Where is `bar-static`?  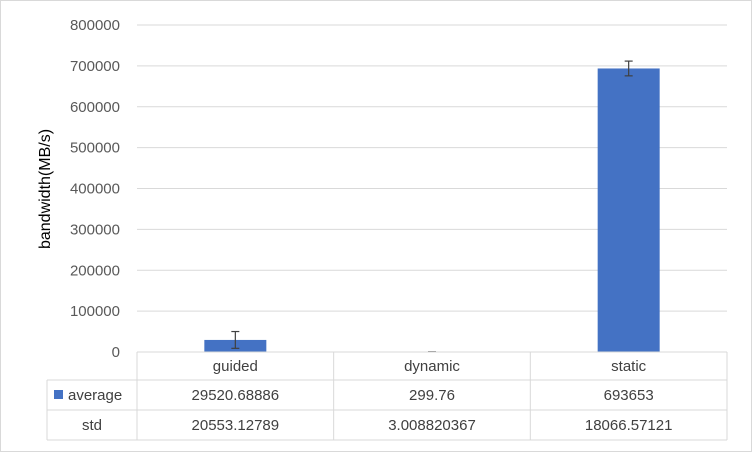
bar-static is located at coordinates (628, 210).